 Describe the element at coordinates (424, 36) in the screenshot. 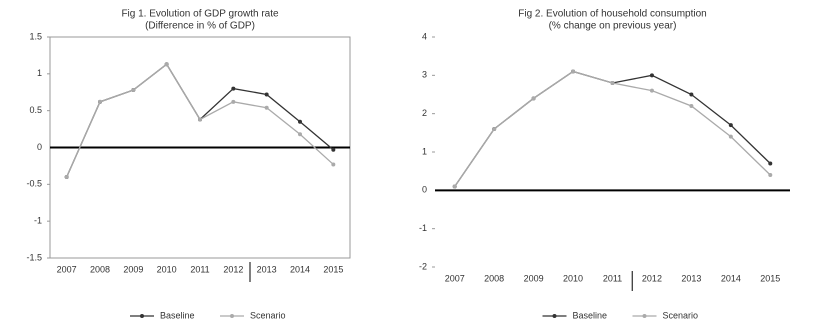

I see `y-tick-label: 4` at that location.